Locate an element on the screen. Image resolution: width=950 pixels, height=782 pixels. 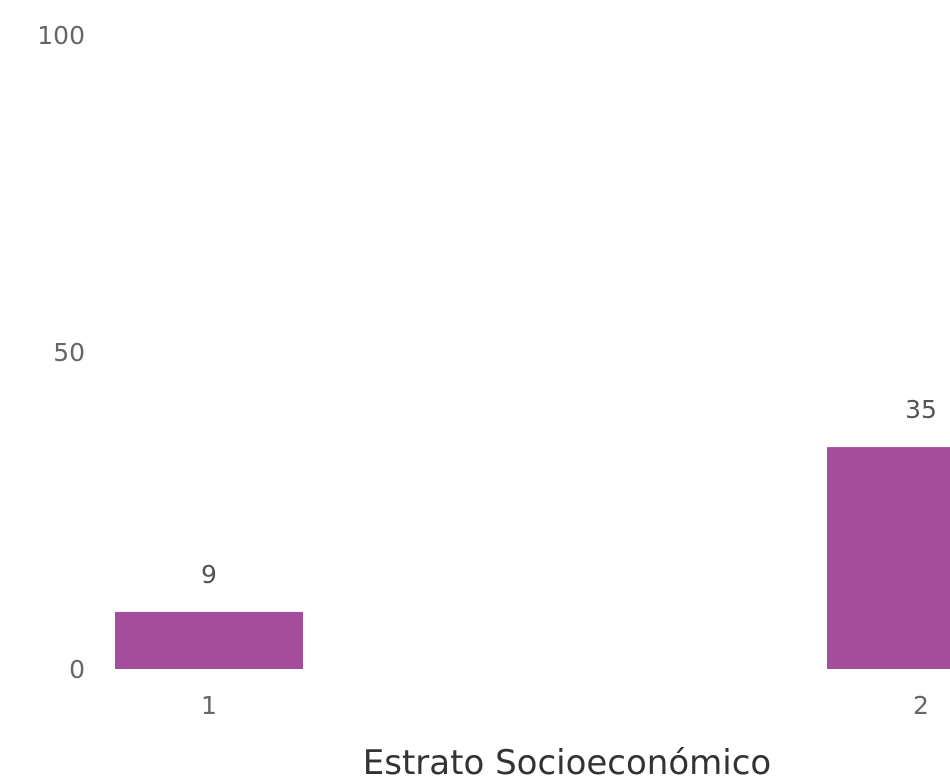
x-tick-label: 2 is located at coordinates (921, 705).